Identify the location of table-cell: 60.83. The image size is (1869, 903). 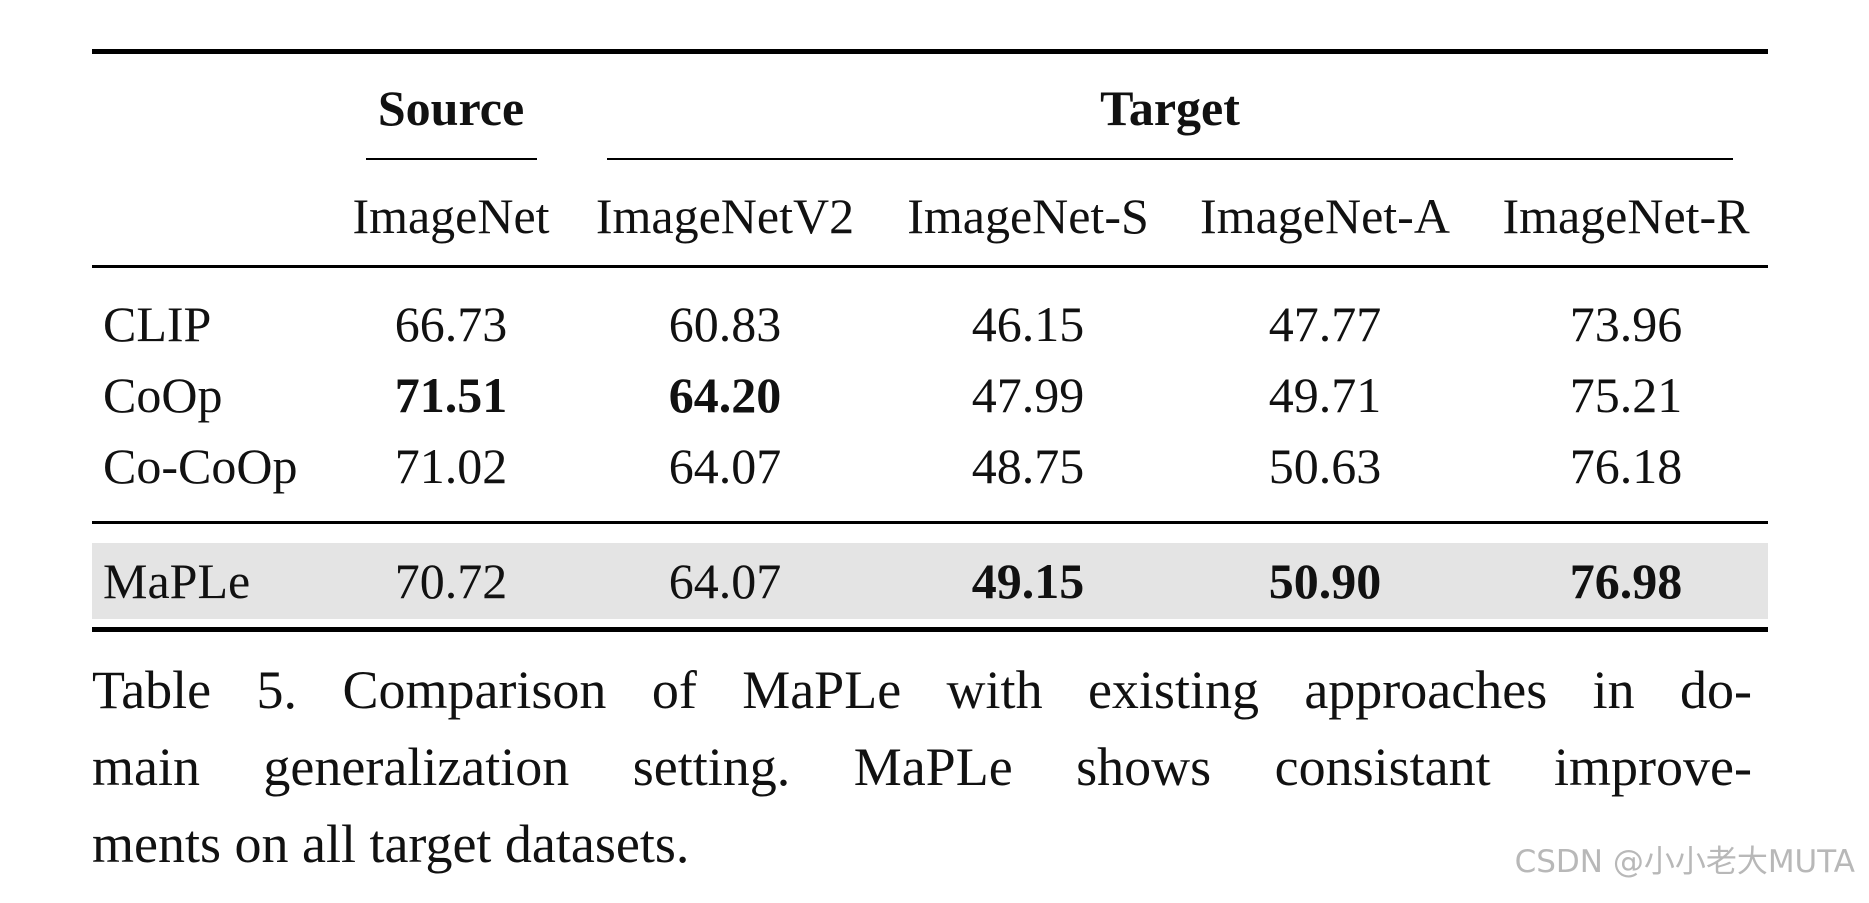
(725, 324).